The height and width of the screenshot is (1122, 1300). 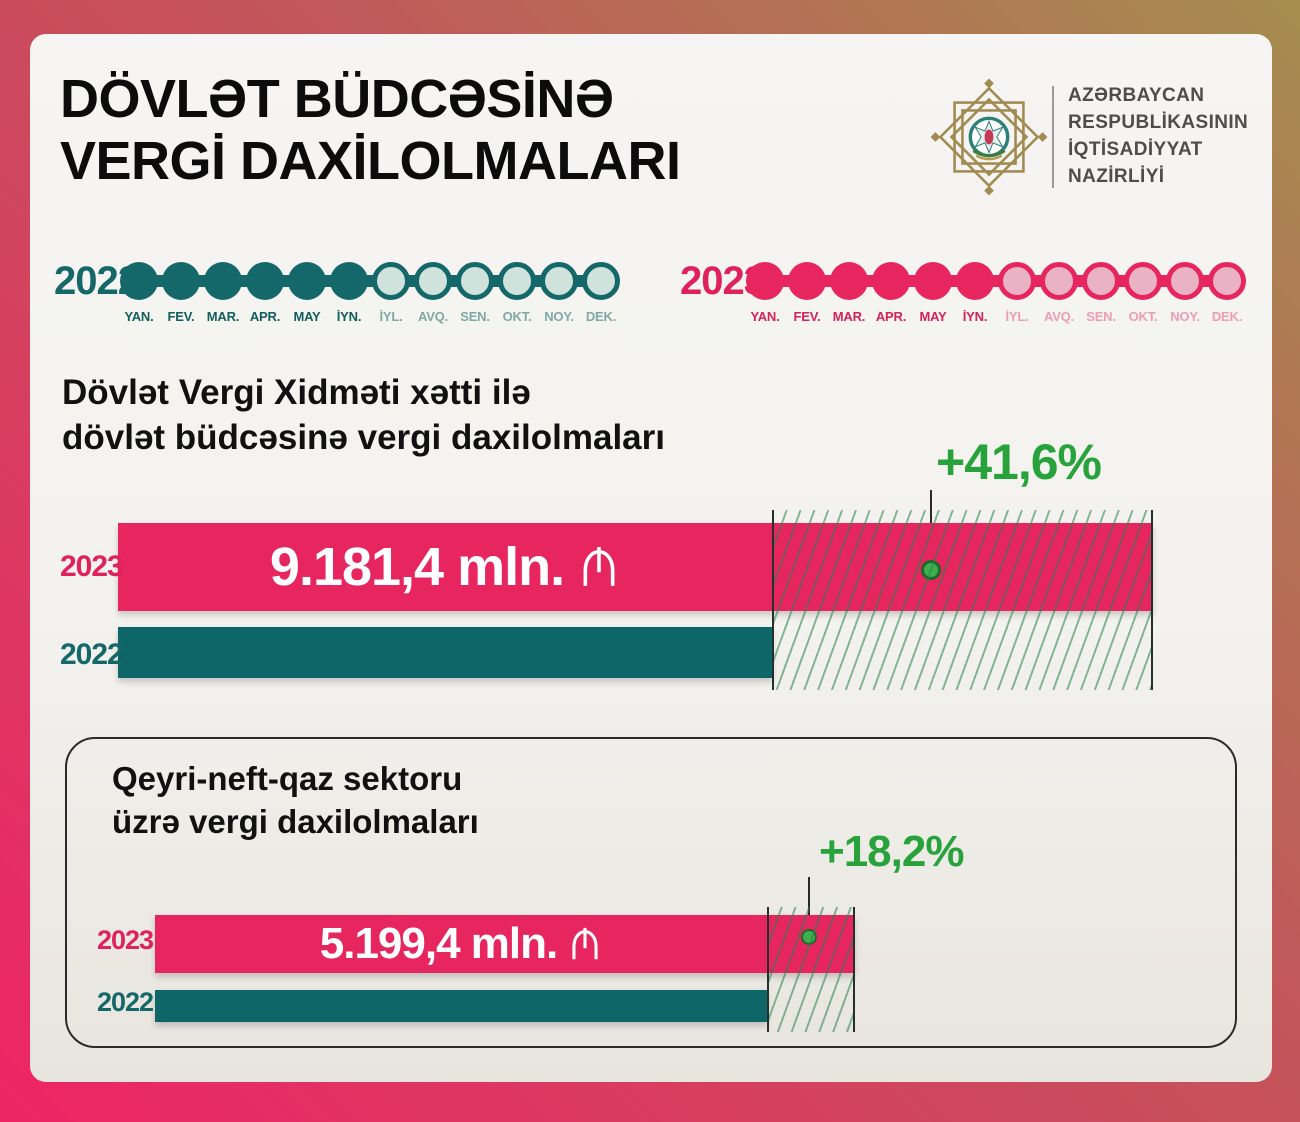 What do you see at coordinates (92, 566) in the screenshot?
I see `section1-row-label-2023: 2023` at bounding box center [92, 566].